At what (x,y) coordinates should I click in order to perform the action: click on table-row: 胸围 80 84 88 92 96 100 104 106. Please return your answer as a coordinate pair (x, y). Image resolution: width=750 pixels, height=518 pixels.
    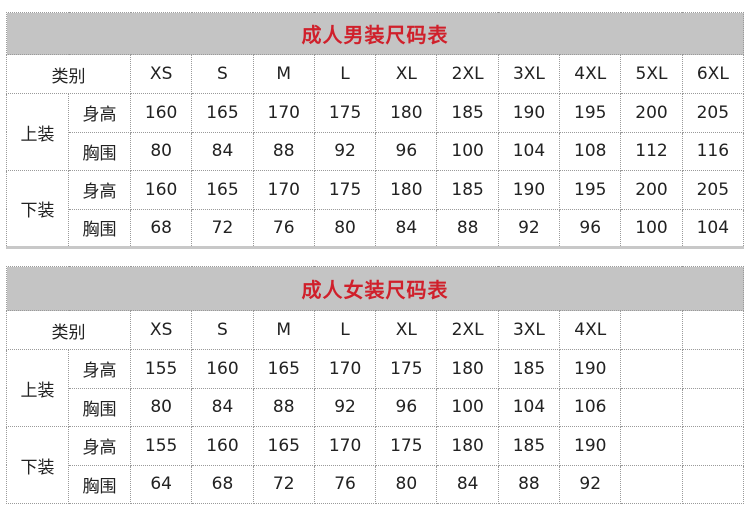
    Looking at the image, I should click on (376, 407).